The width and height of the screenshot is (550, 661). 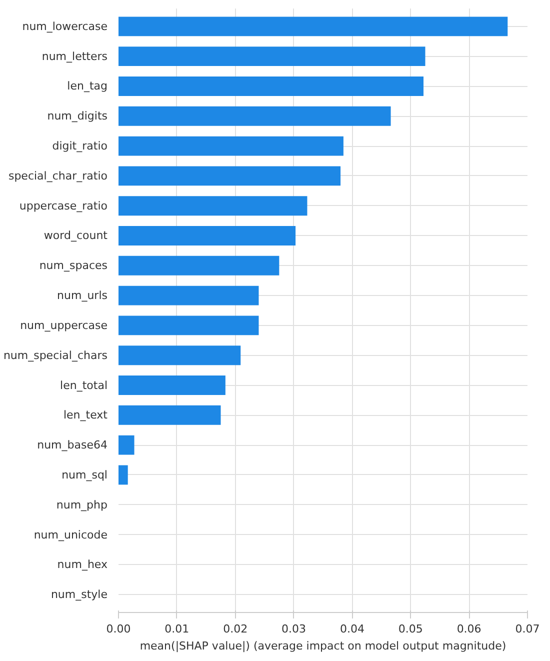 What do you see at coordinates (76, 235) in the screenshot?
I see `y-tick-label: word_count` at bounding box center [76, 235].